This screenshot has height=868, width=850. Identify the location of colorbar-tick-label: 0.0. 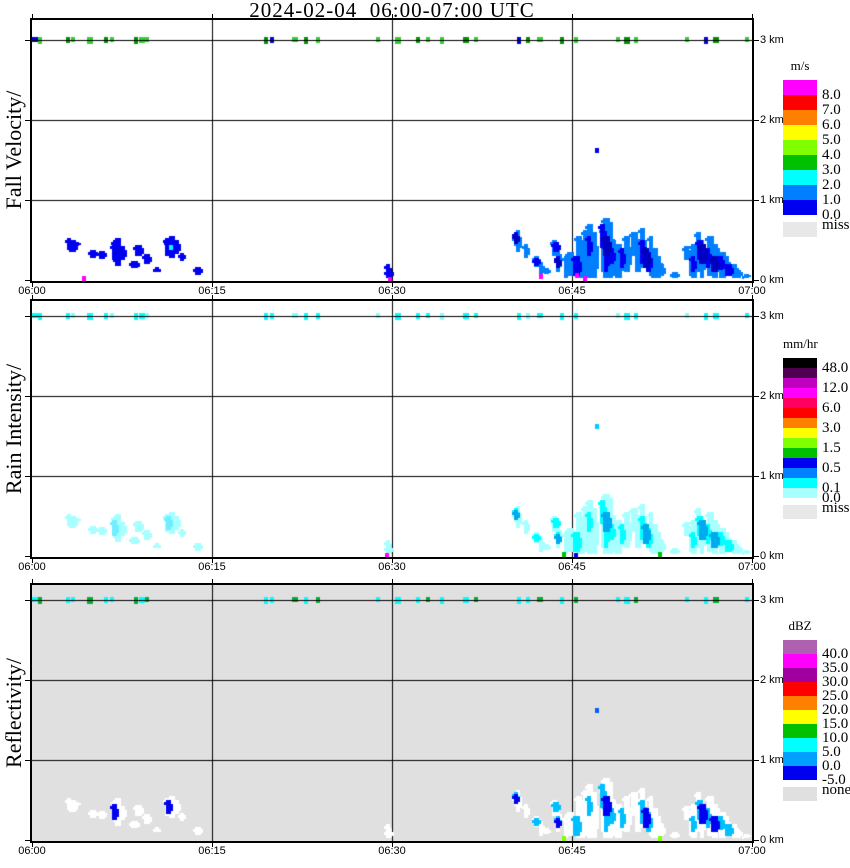
(831, 498).